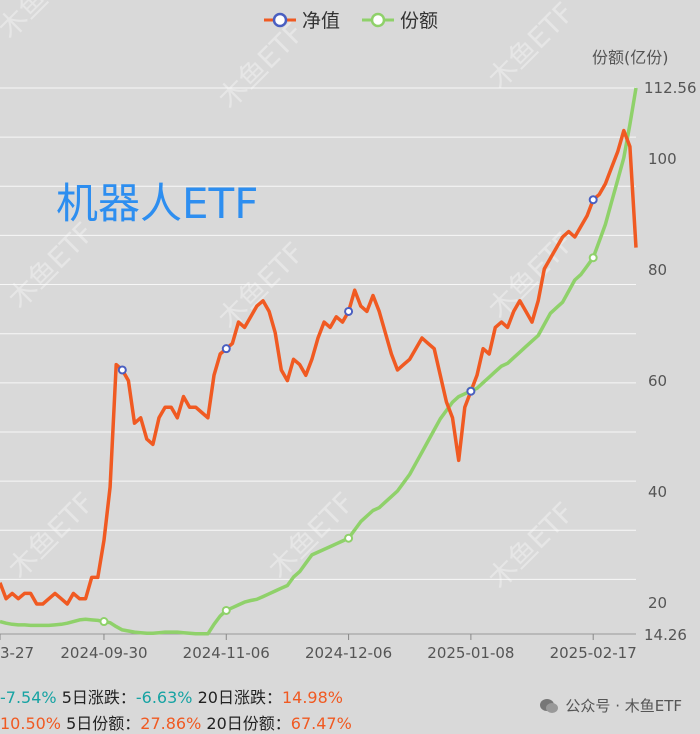 This screenshot has width=700, height=734. Describe the element at coordinates (593, 653) in the screenshot. I see `x-tick-label: 2025-02-17` at that location.